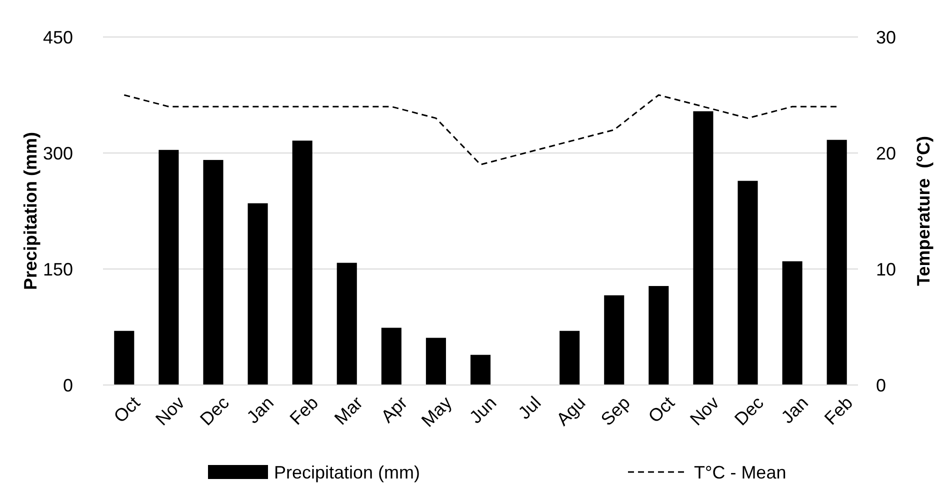 The width and height of the screenshot is (943, 492). What do you see at coordinates (886, 269) in the screenshot?
I see `y2-tick-label: 10` at bounding box center [886, 269].